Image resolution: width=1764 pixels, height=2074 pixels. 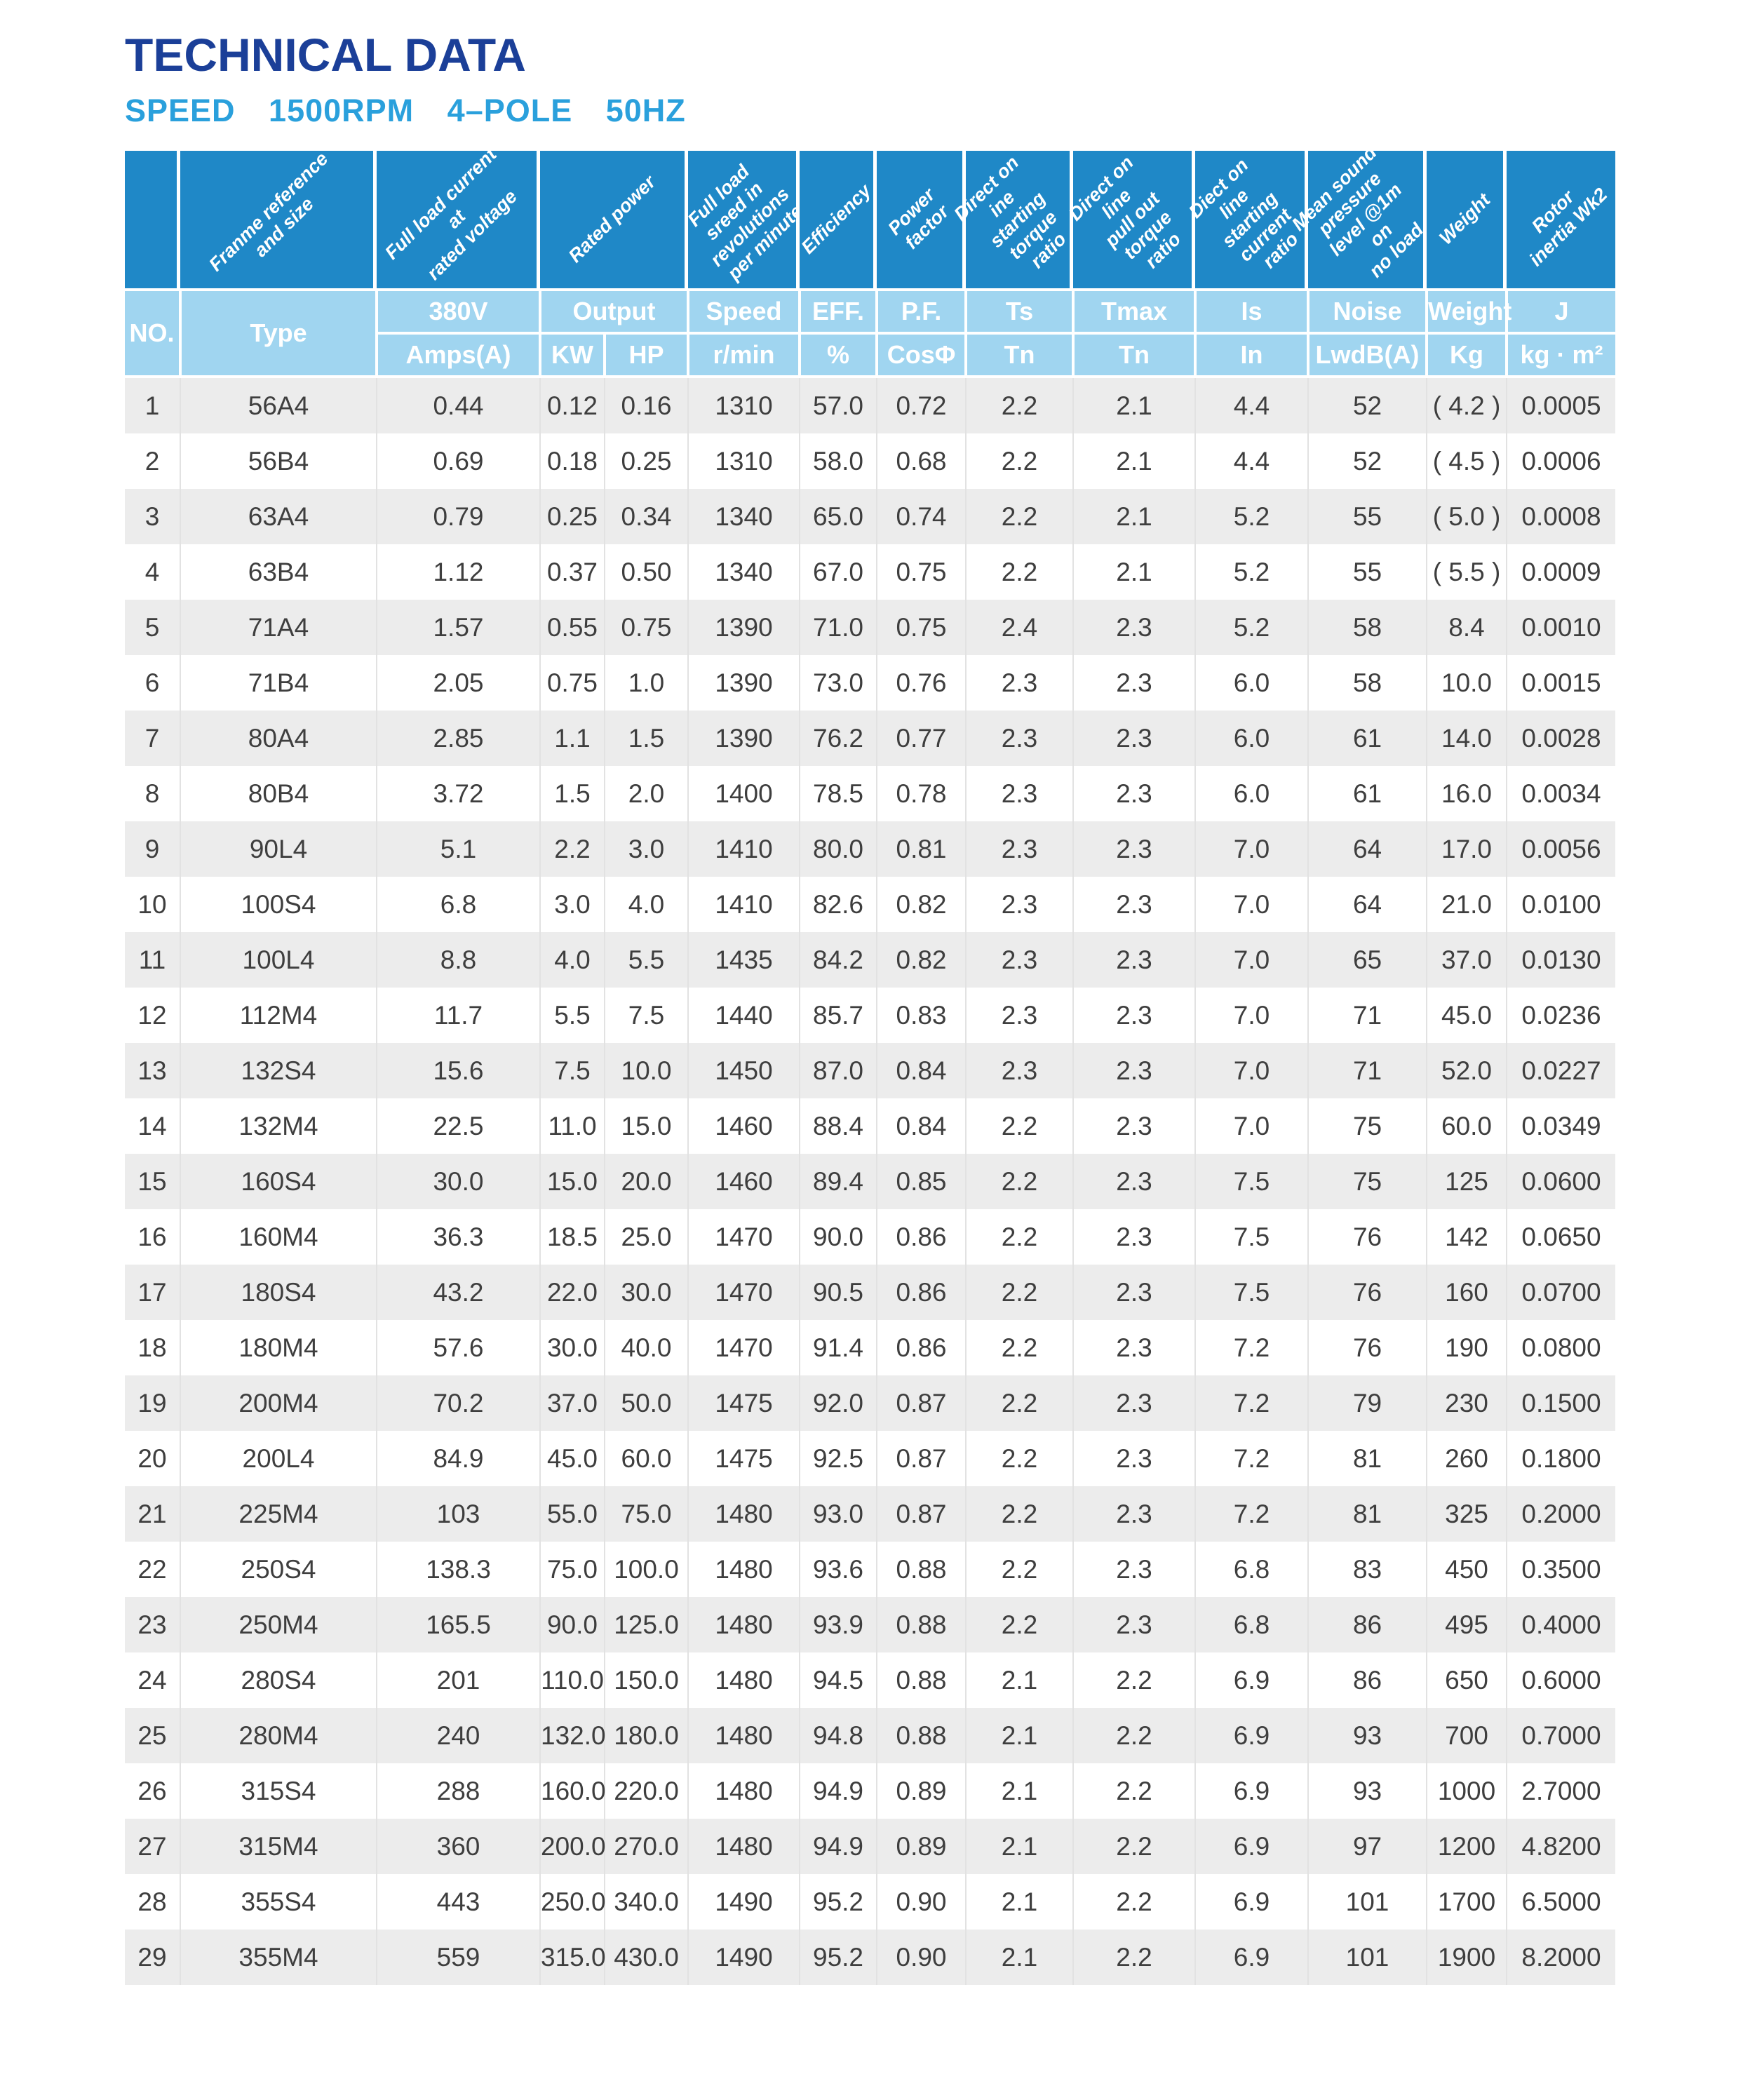 I want to click on table-cell: 0.12, so click(x=573, y=405).